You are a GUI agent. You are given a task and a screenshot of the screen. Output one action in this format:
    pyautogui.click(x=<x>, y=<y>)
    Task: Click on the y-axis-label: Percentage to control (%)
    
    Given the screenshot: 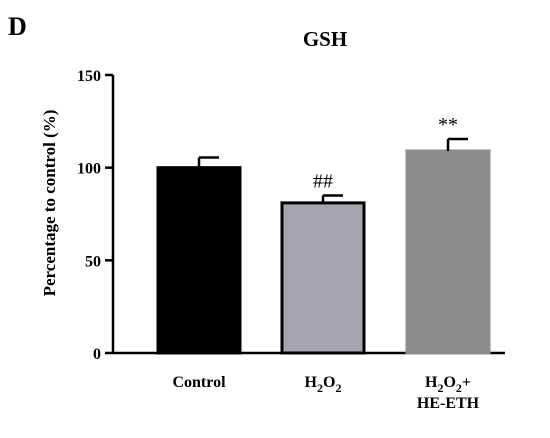 What is the action you would take?
    pyautogui.click(x=49, y=203)
    